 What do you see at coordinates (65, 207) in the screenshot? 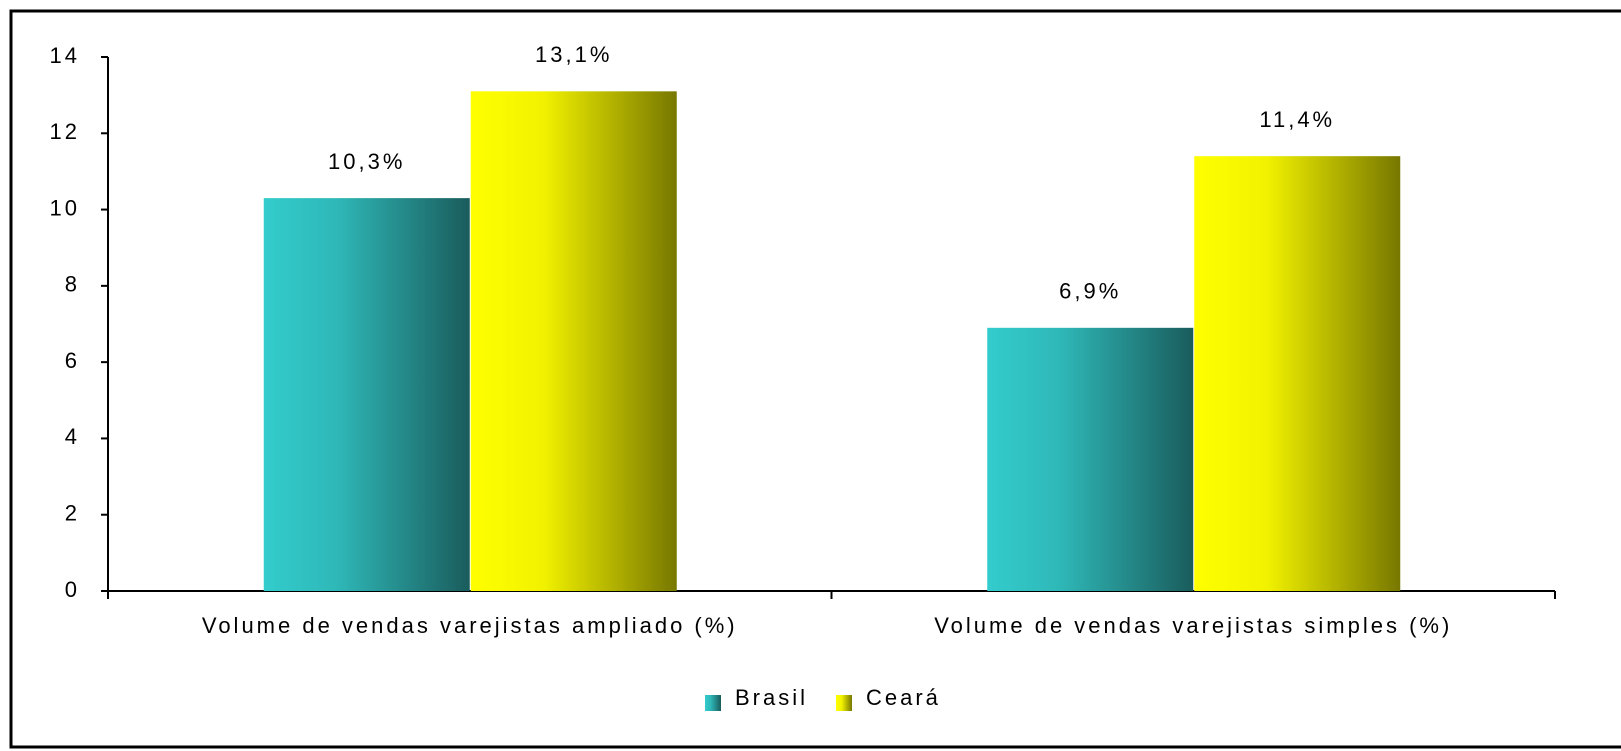
I see `y-tick-label: 10` at bounding box center [65, 207].